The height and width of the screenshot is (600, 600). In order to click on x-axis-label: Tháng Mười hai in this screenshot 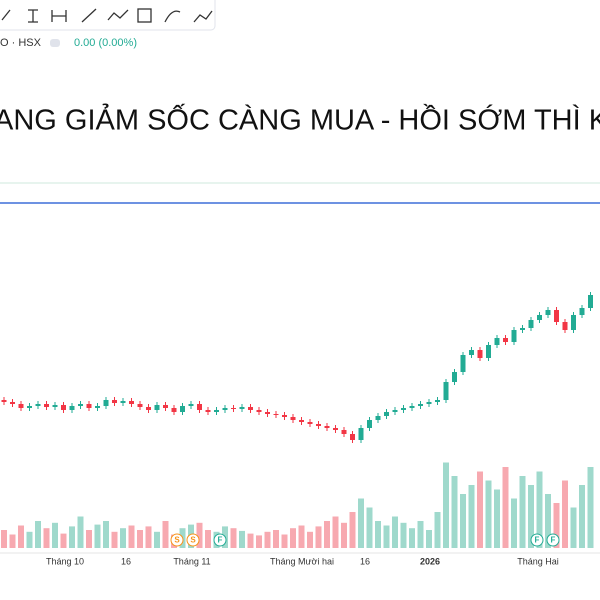, I will do `click(302, 561)`.